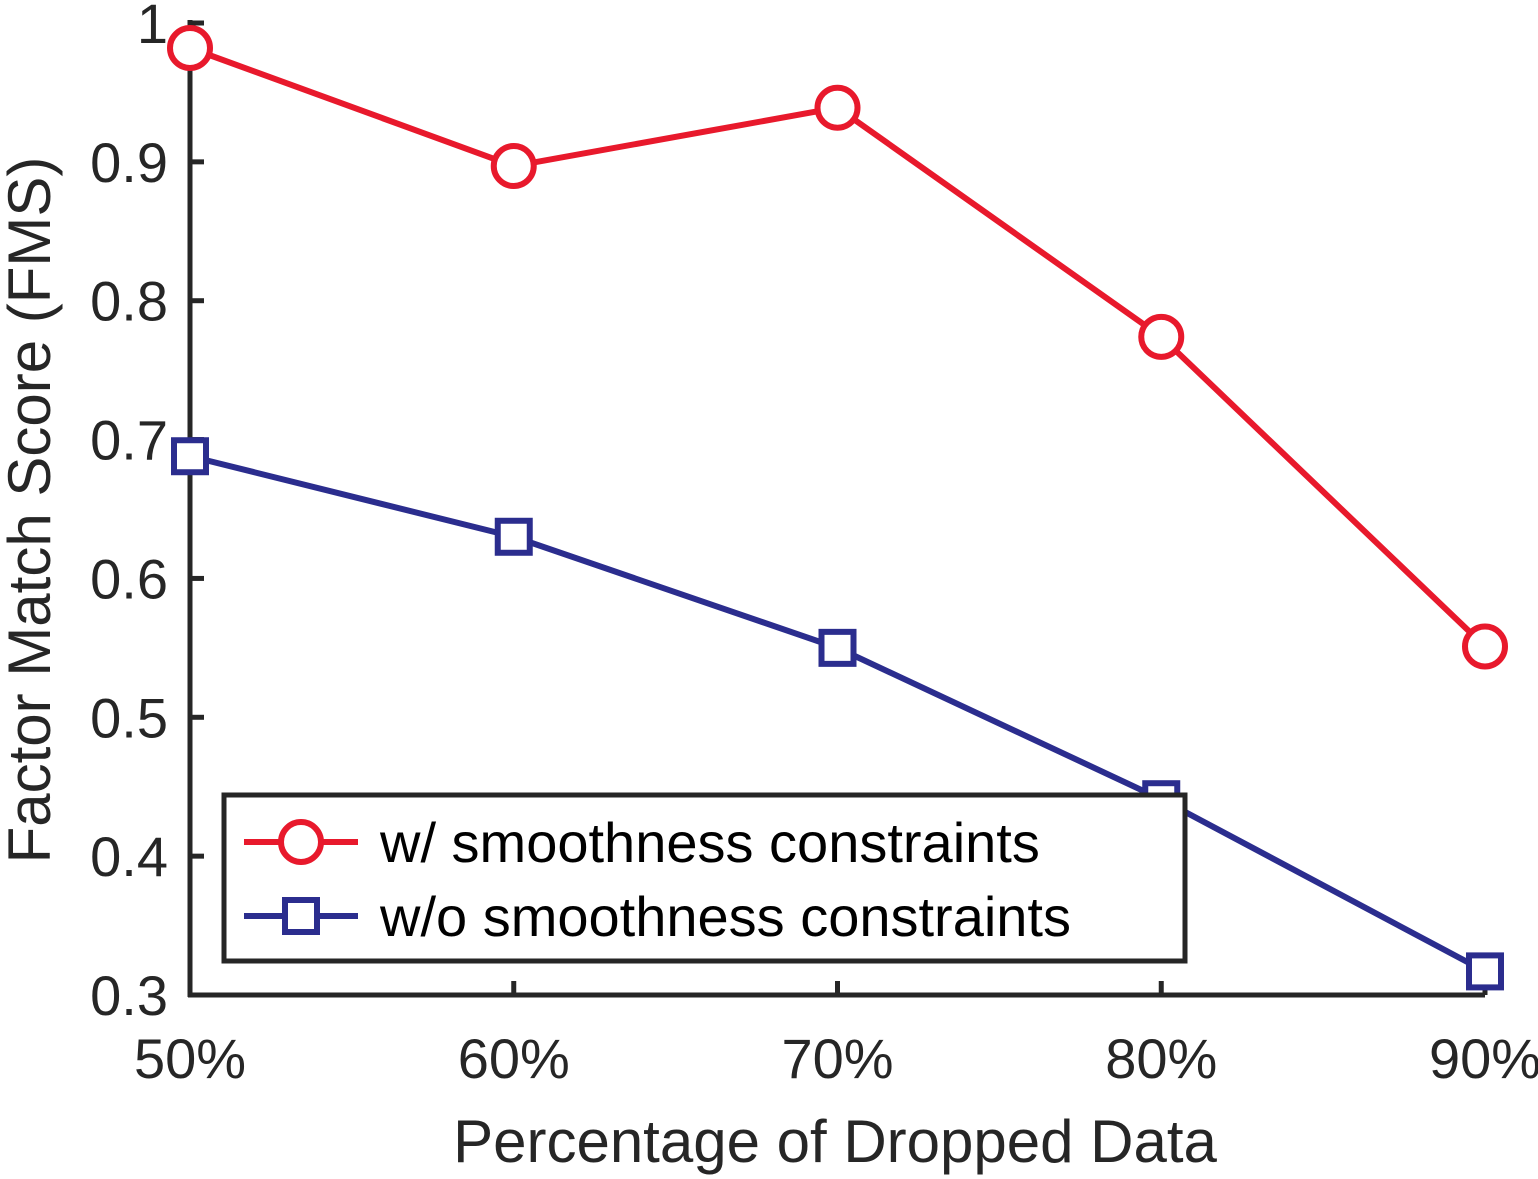 The height and width of the screenshot is (1179, 1538). I want to click on y-tick-label: 0.8, so click(129, 301).